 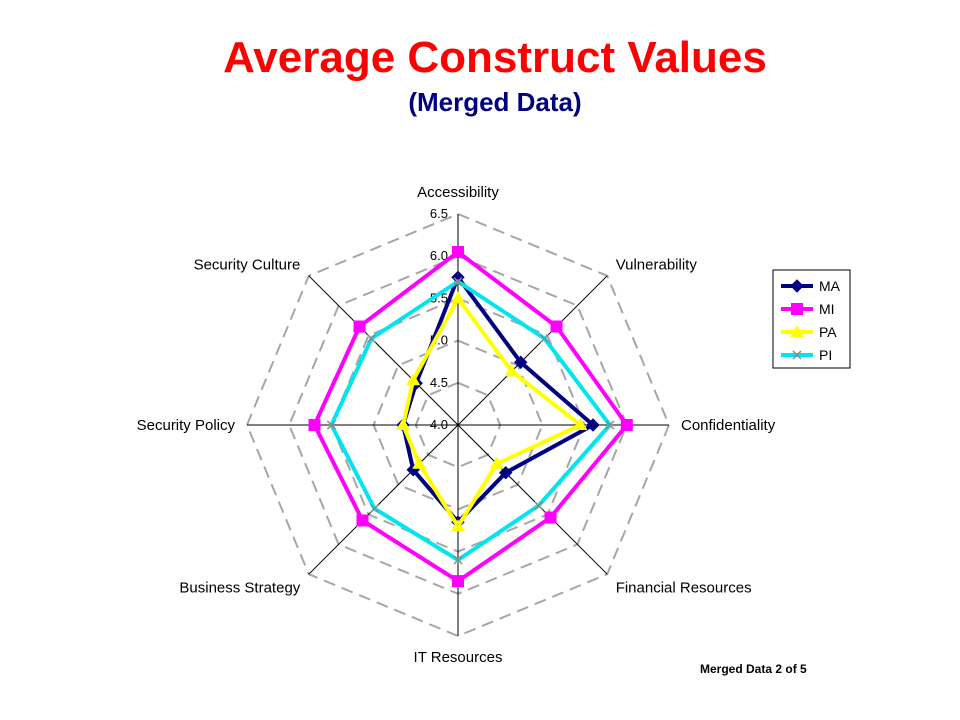 What do you see at coordinates (247, 264) in the screenshot?
I see `axis-label: Security Culture` at bounding box center [247, 264].